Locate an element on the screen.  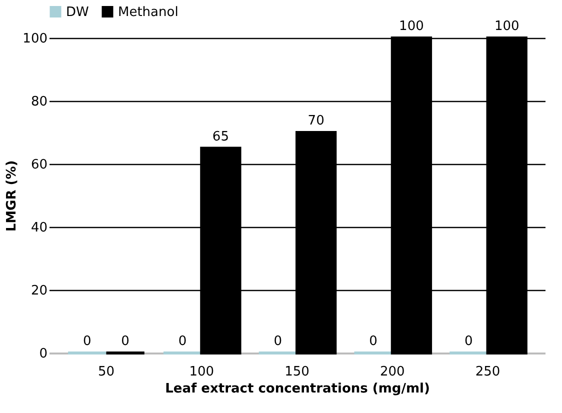
legend-label: Methanol is located at coordinates (148, 12).